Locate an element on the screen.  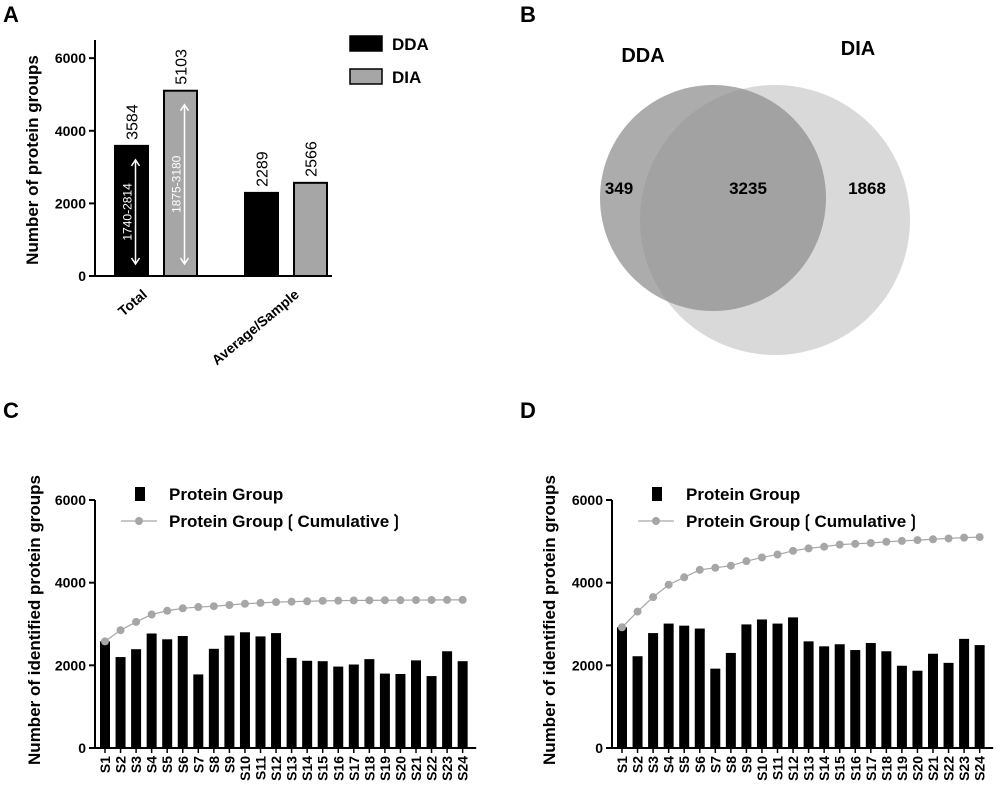
venn-circle-dda is located at coordinates (713, 198).